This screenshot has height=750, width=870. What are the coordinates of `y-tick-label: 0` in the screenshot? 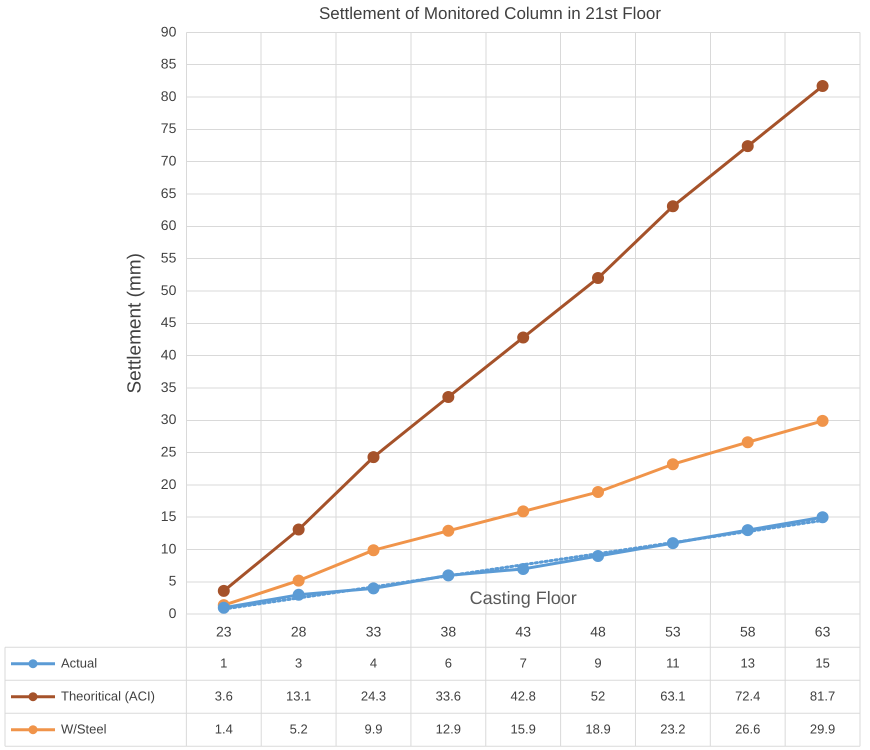 It's located at (172, 613).